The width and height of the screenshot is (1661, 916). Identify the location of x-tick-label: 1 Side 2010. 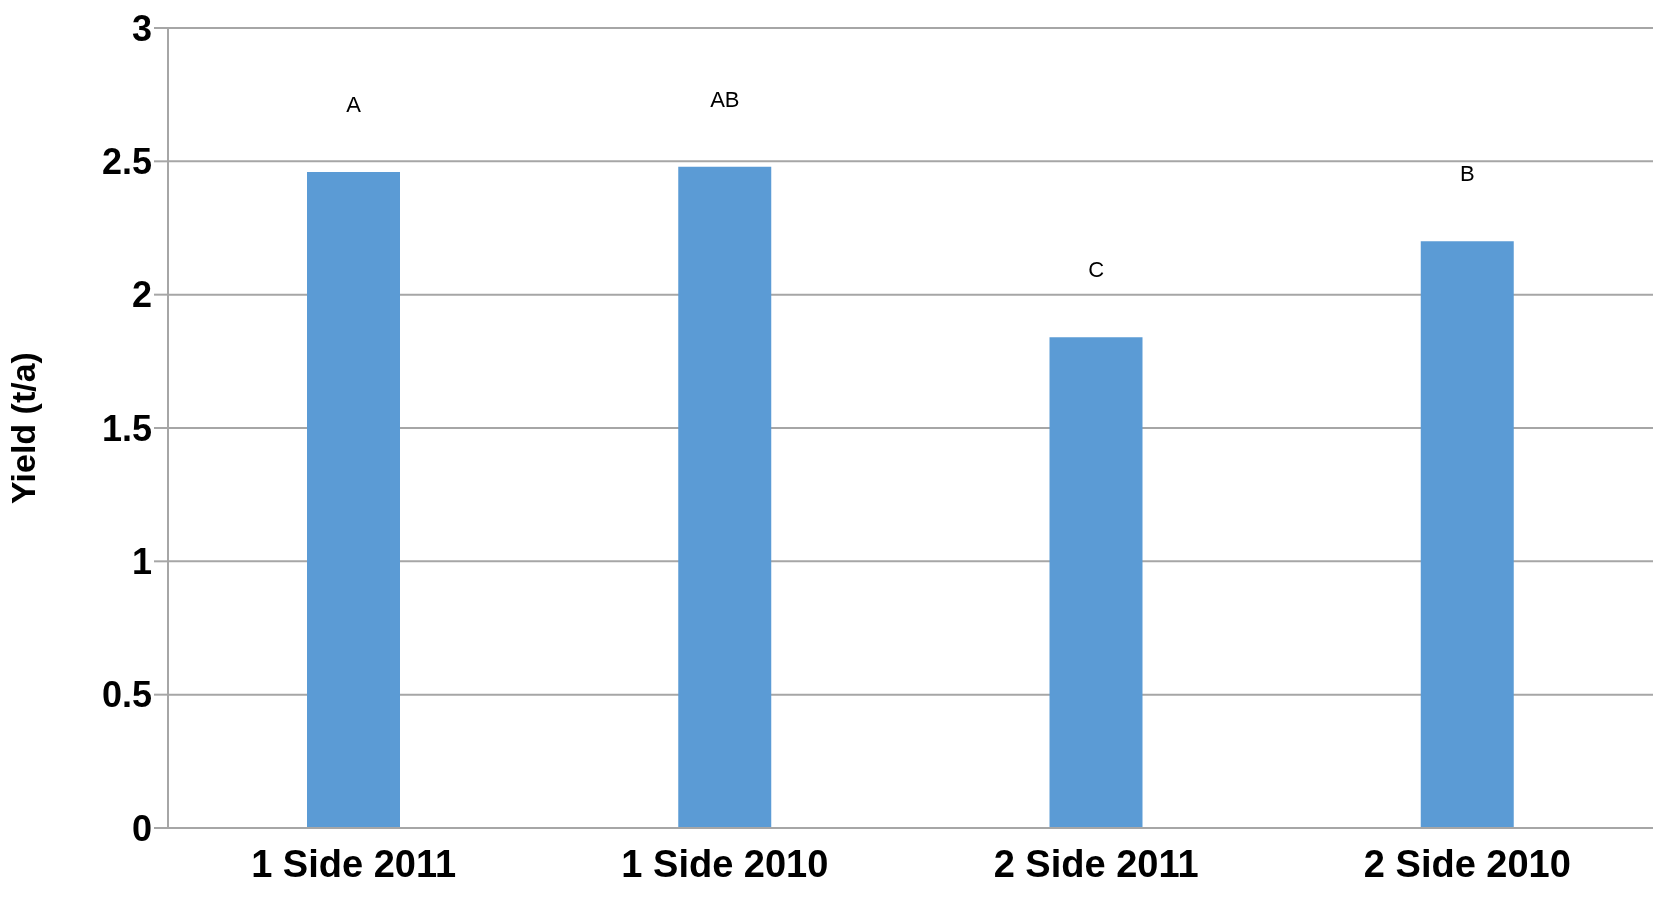
(725, 863).